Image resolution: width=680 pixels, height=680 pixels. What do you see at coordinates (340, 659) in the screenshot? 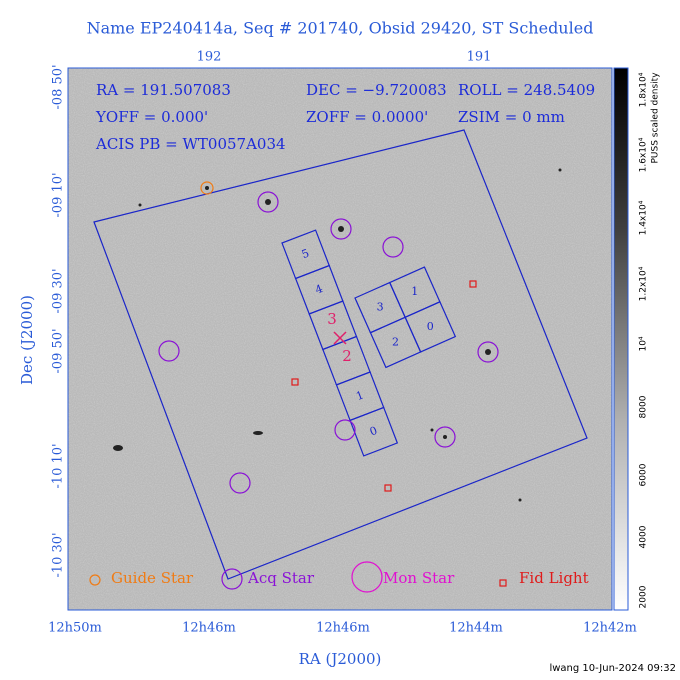
I see `x-axis-label: RA (J2000)` at bounding box center [340, 659].